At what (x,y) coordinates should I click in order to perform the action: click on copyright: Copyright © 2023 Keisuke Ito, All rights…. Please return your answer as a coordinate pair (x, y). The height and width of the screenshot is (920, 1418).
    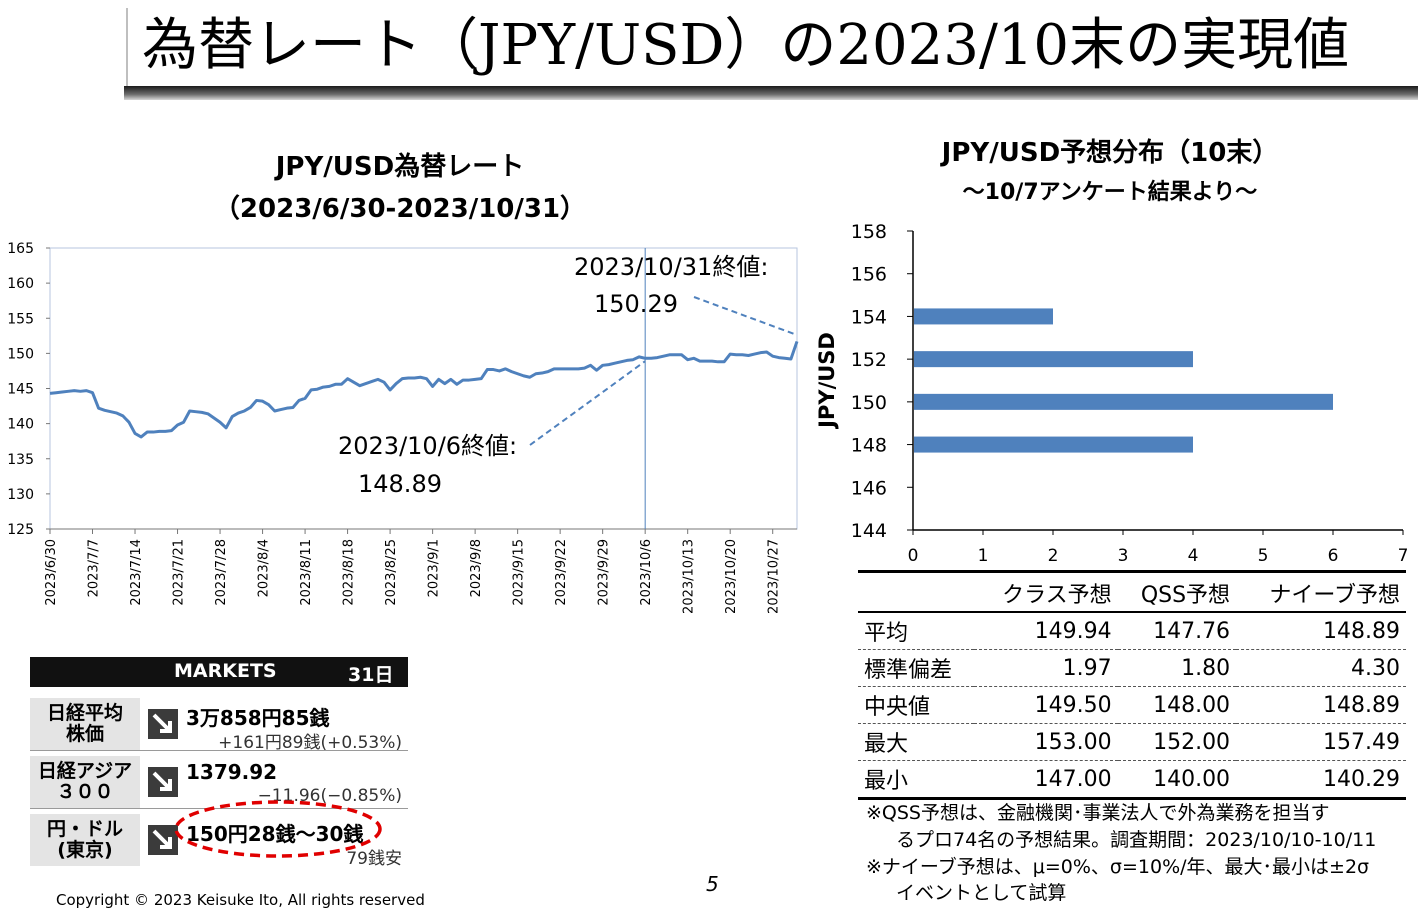
    Looking at the image, I should click on (240, 900).